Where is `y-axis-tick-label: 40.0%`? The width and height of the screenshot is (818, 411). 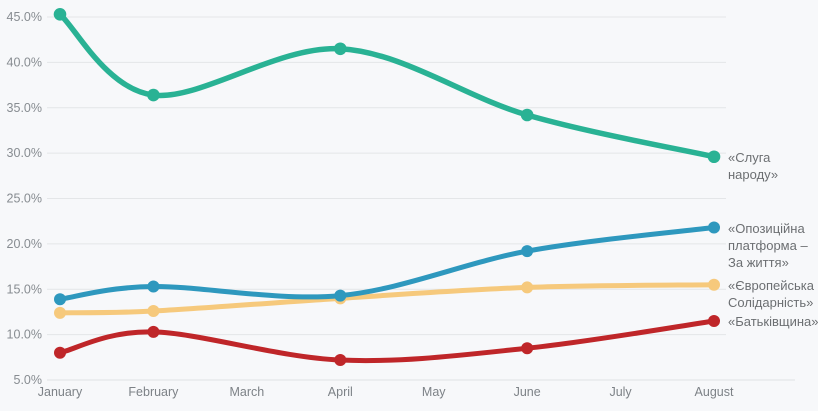
y-axis-tick-label: 40.0% is located at coordinates (24, 62).